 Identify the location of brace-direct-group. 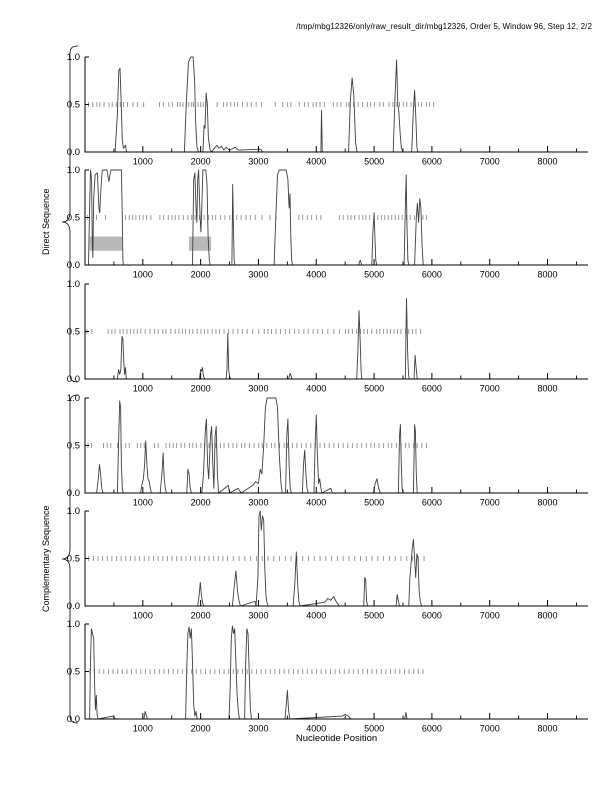
(70, 214).